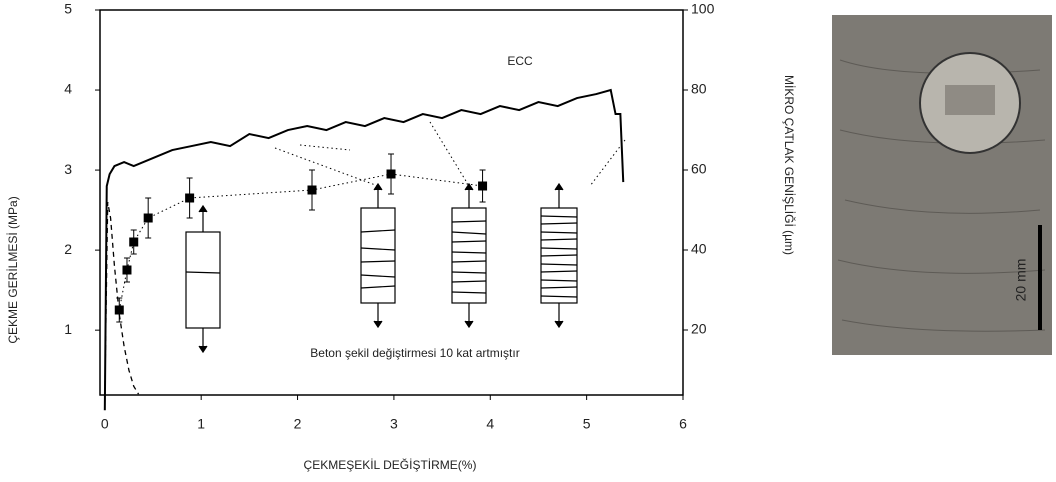 This screenshot has height=482, width=1056. Describe the element at coordinates (699, 169) in the screenshot. I see `y2-tick-label: 60` at that location.